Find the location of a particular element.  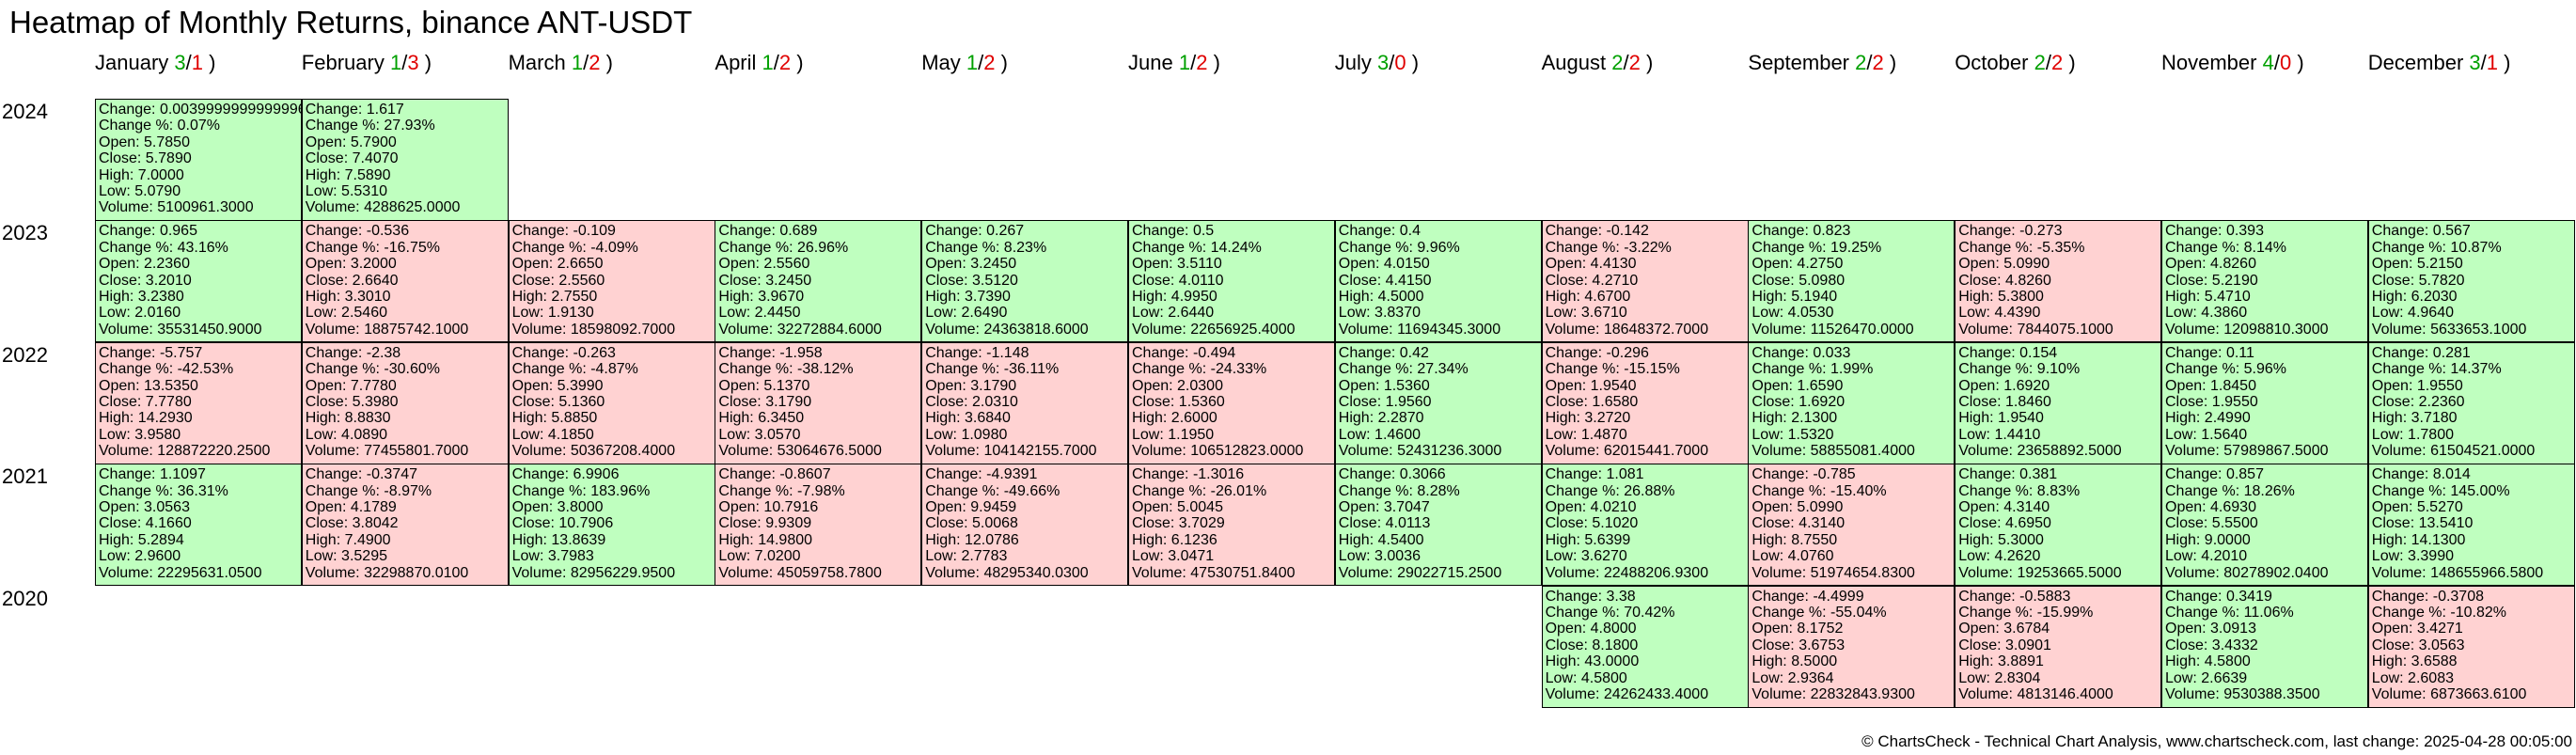

cell-change-pct: Change %: -15.99% is located at coordinates (2059, 613).